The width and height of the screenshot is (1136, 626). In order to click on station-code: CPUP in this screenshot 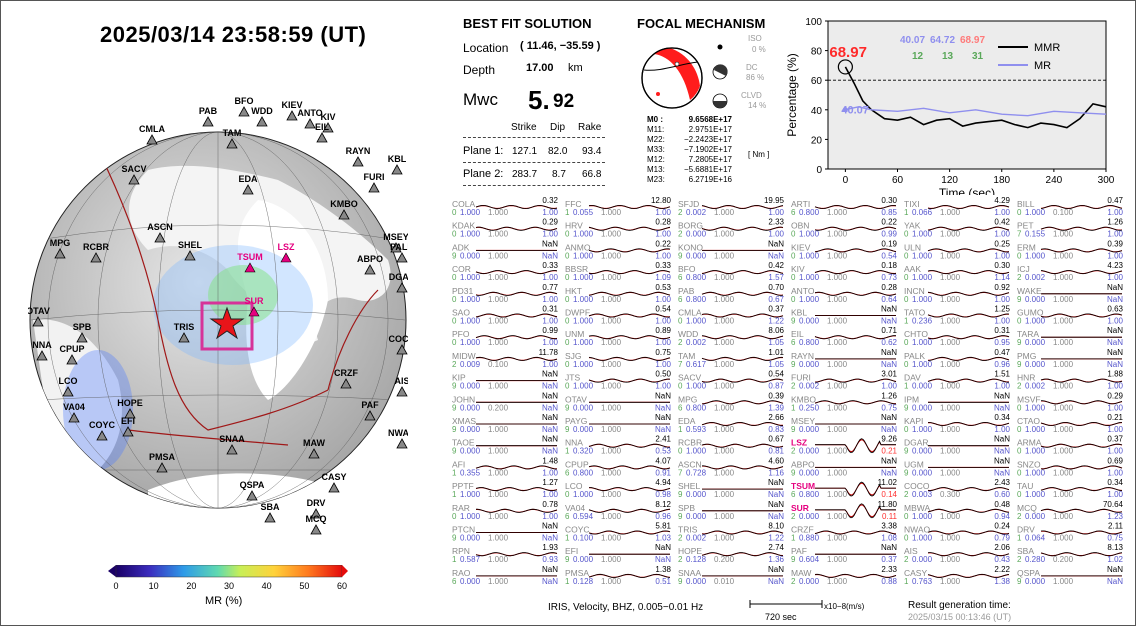, I will do `click(577, 464)`.